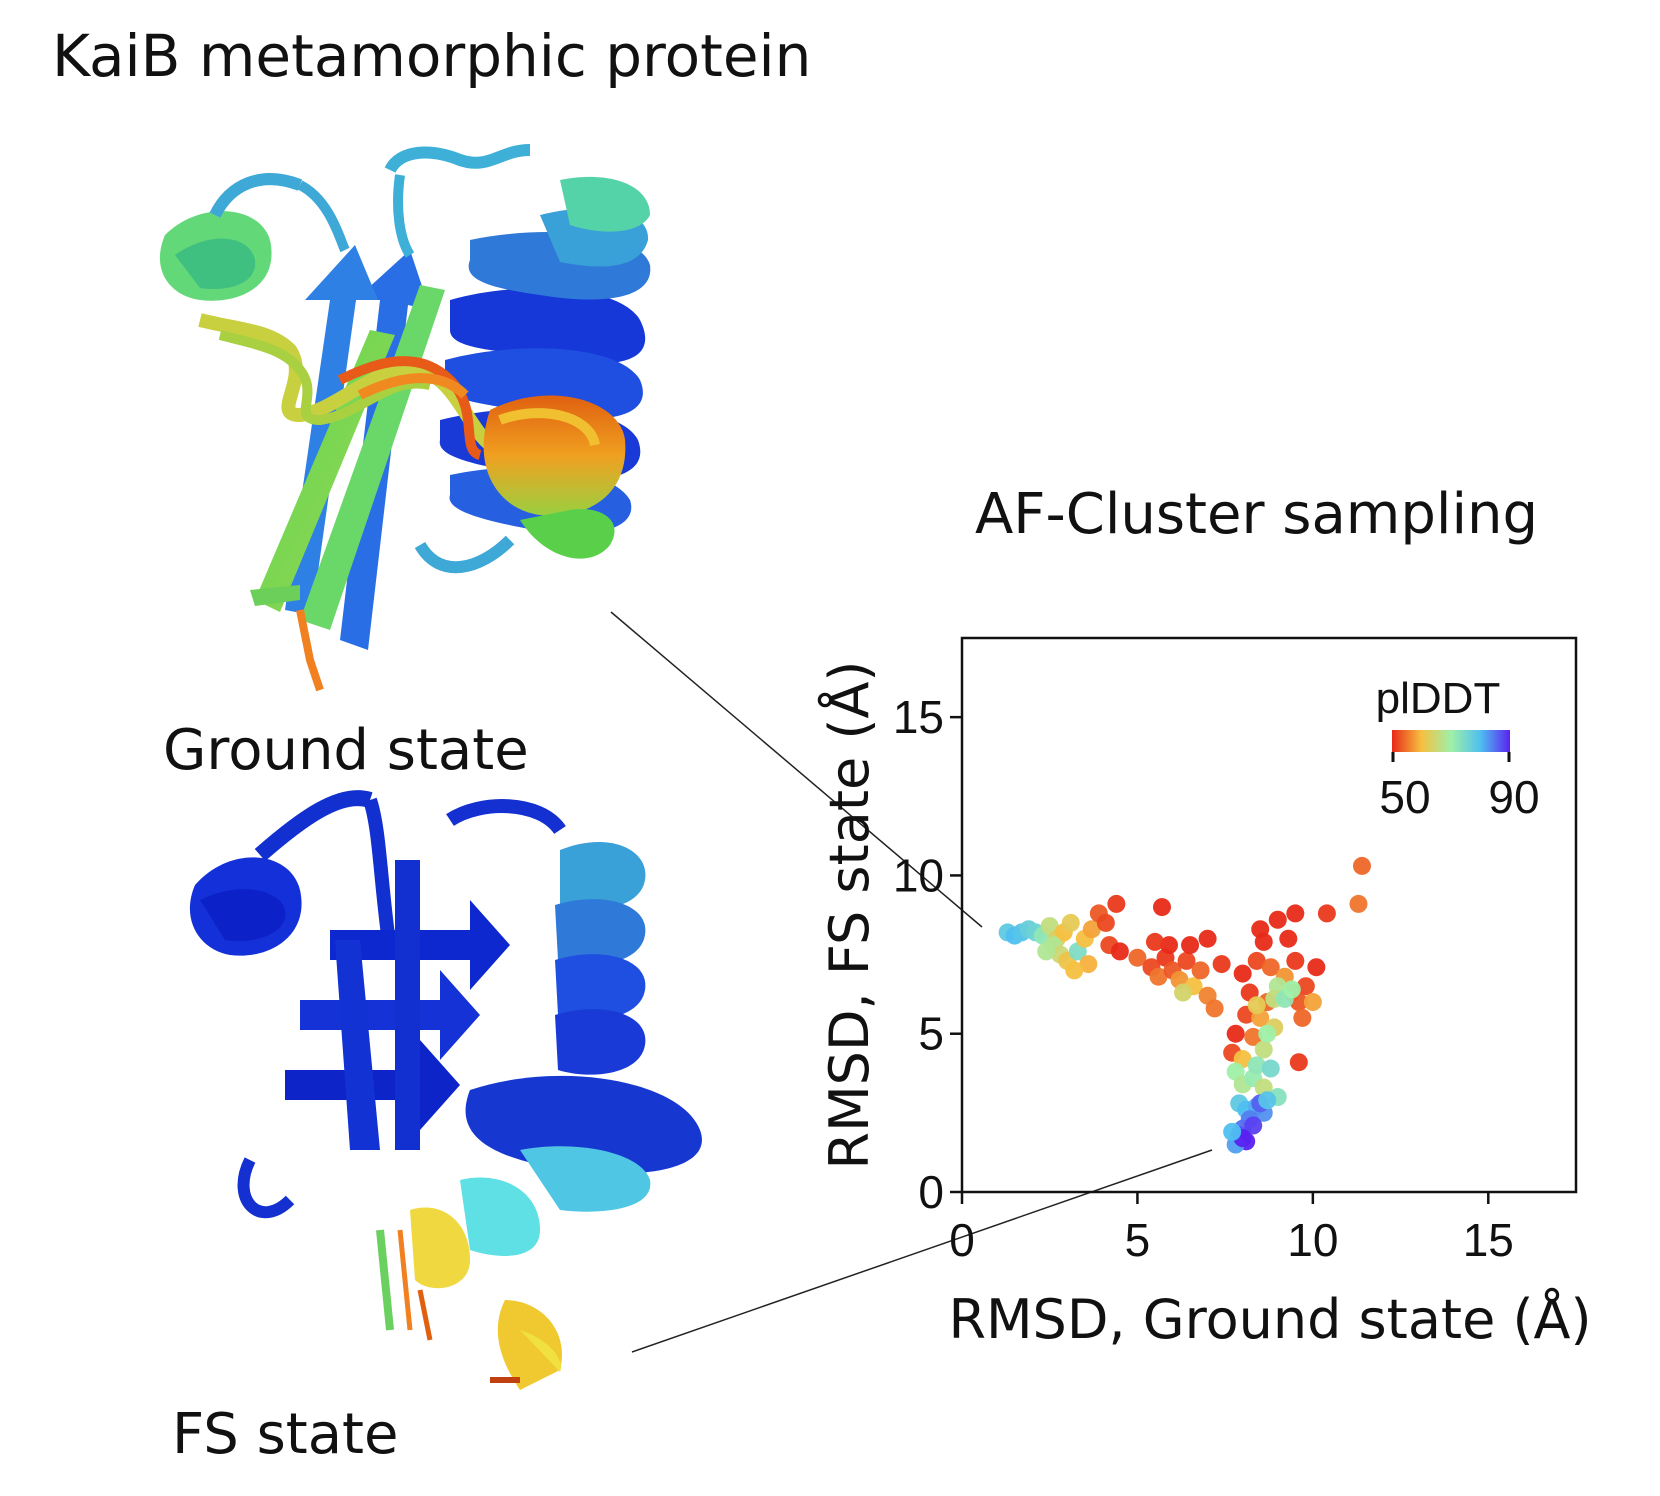  Describe the element at coordinates (1488, 1240) in the screenshot. I see `x-tick-label: 15` at that location.